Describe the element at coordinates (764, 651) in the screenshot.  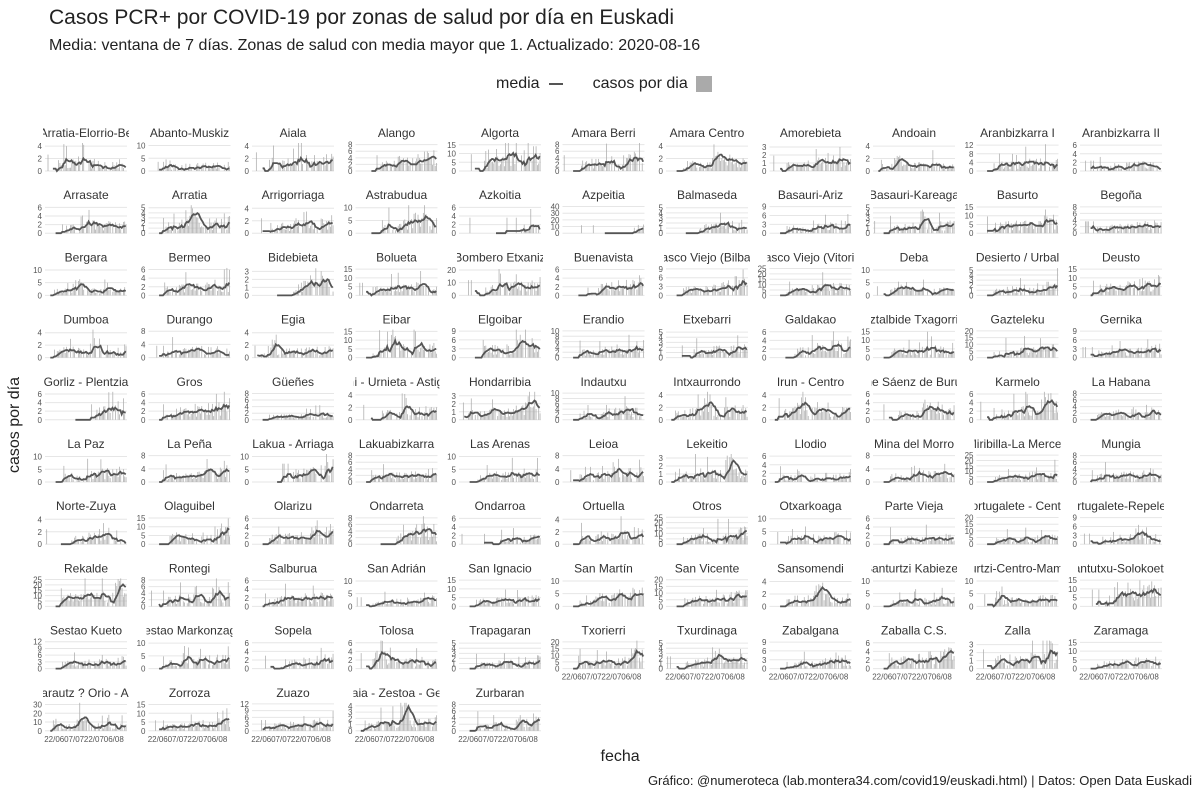
I see `y-tick-label: 6` at that location.